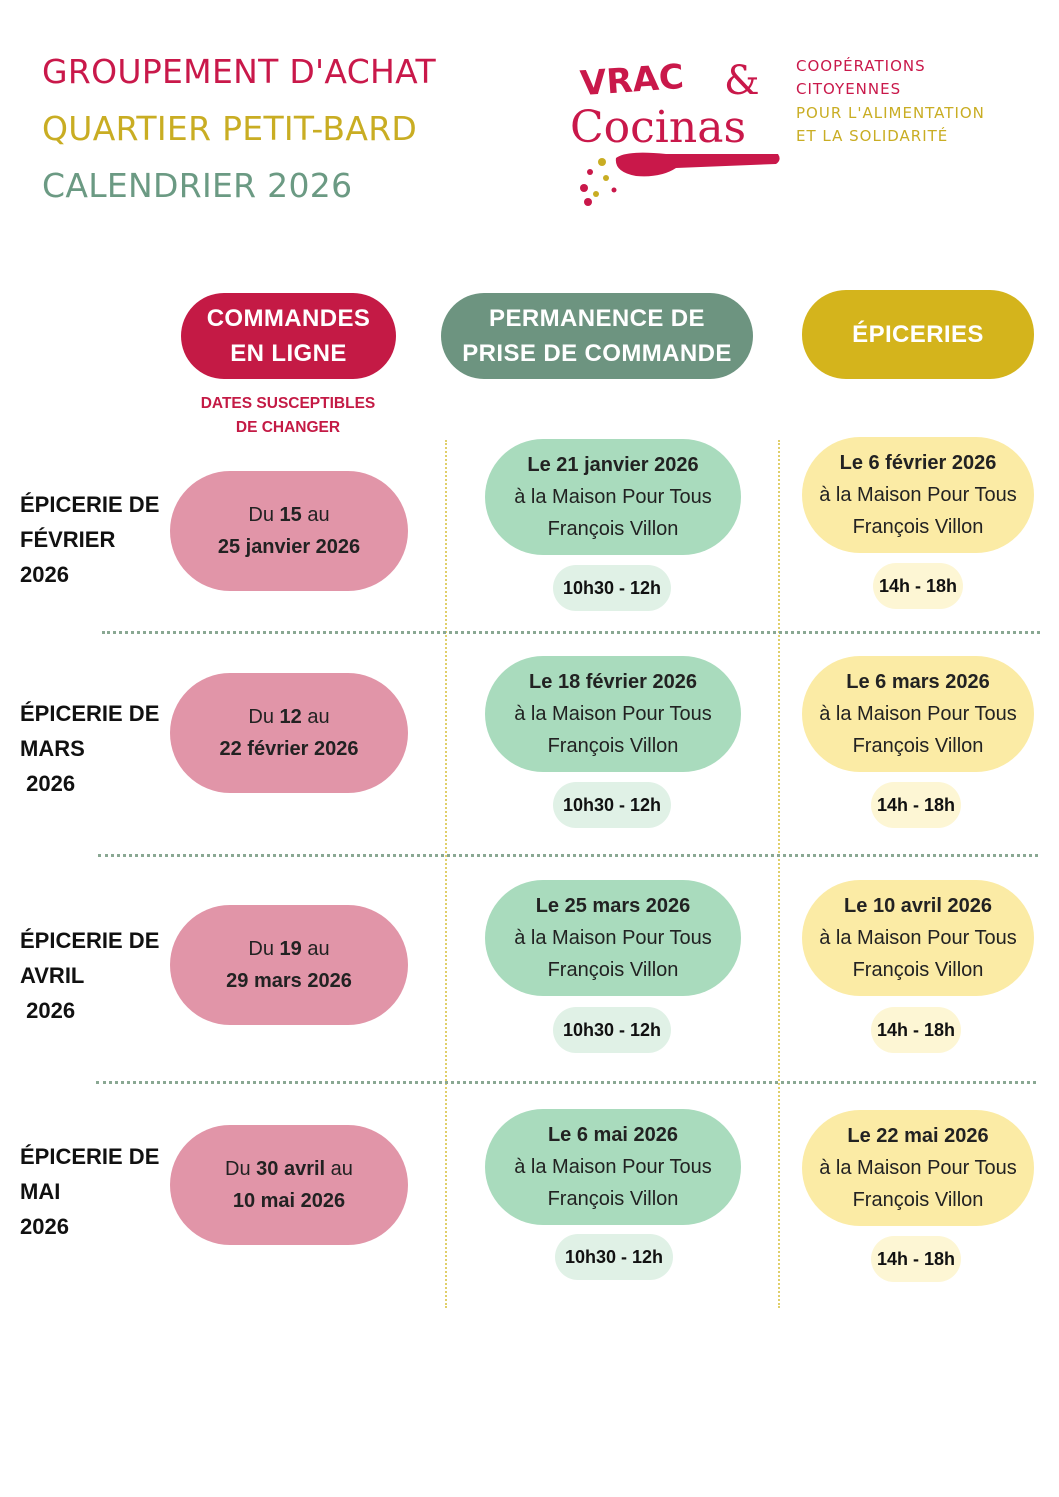 This screenshot has height=1497, width=1059. I want to click on logo-tagline-1: COOPÉRATIONS, so click(861, 66).